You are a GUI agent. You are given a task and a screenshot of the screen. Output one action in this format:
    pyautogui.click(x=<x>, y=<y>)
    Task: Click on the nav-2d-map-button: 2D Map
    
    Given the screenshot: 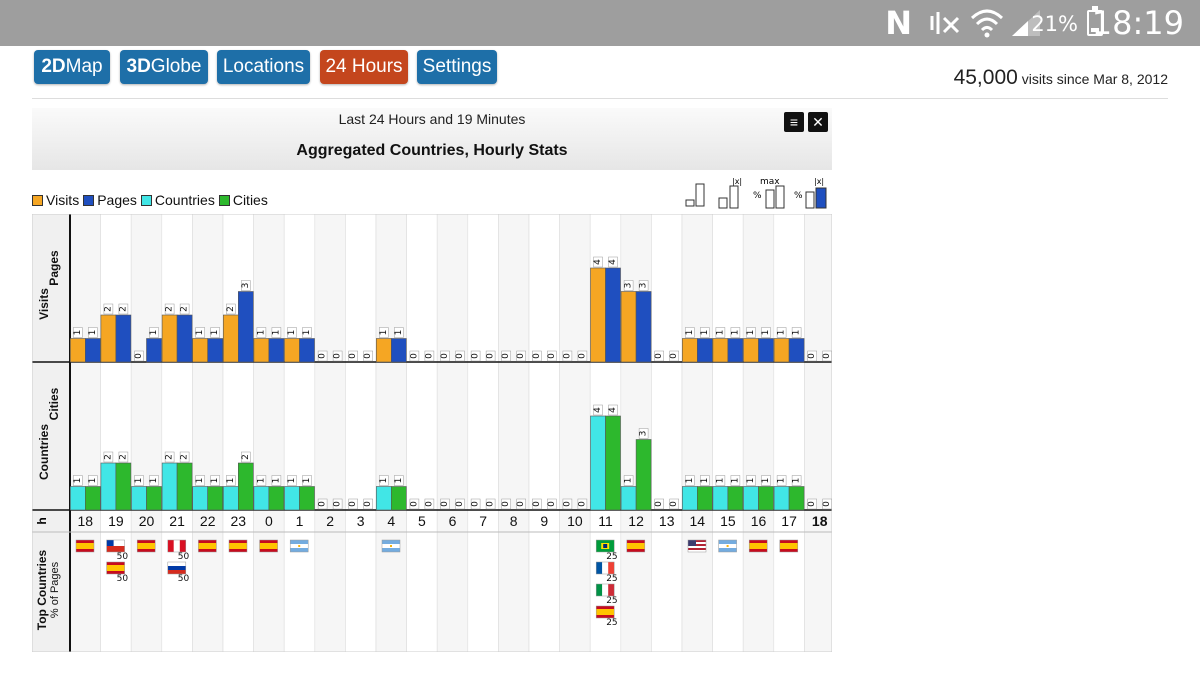 What is the action you would take?
    pyautogui.click(x=72, y=67)
    